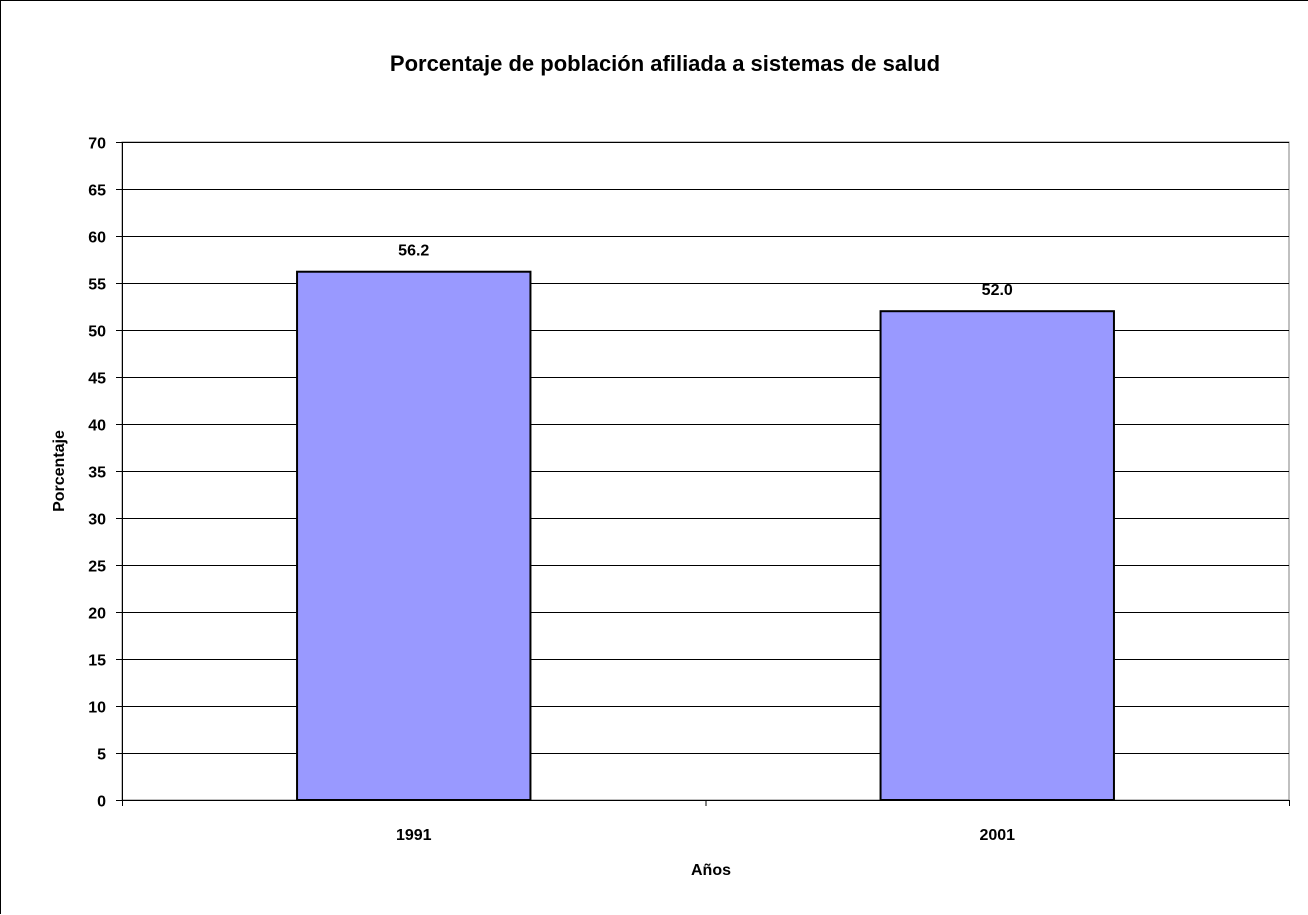  What do you see at coordinates (997, 835) in the screenshot?
I see `x-tick-label-2001: 2001` at bounding box center [997, 835].